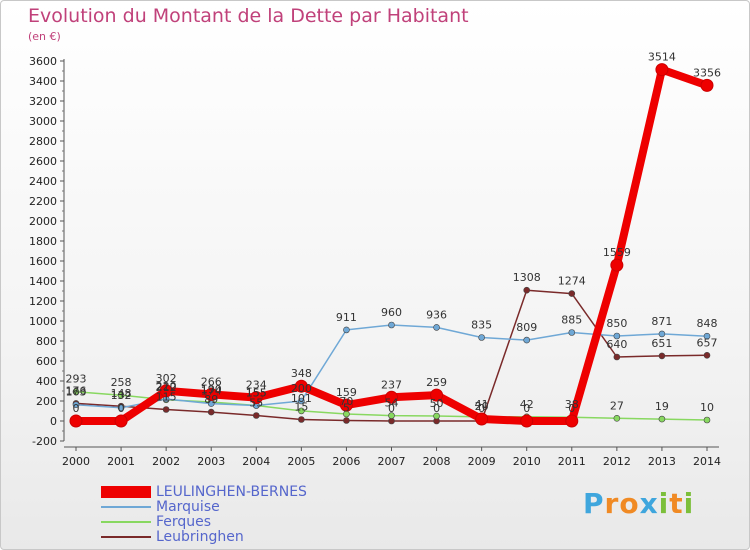  What do you see at coordinates (527, 461) in the screenshot?
I see `x-tick-label: 2010` at bounding box center [527, 461].